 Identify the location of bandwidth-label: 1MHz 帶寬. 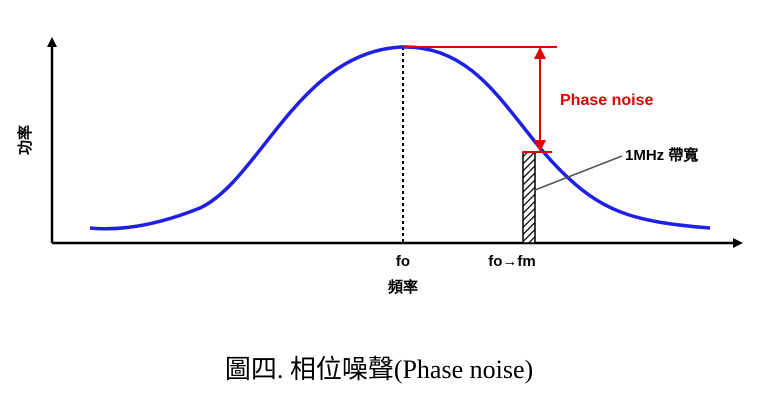
(661, 155).